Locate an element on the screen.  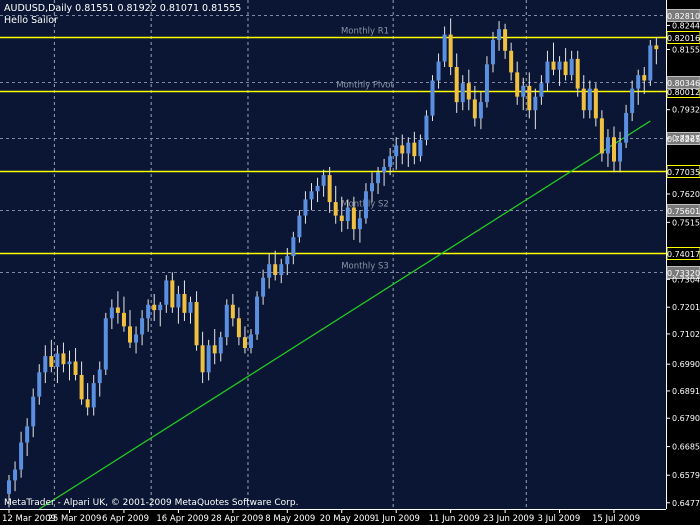
level-price-text: 0.73320 is located at coordinates (683, 273).